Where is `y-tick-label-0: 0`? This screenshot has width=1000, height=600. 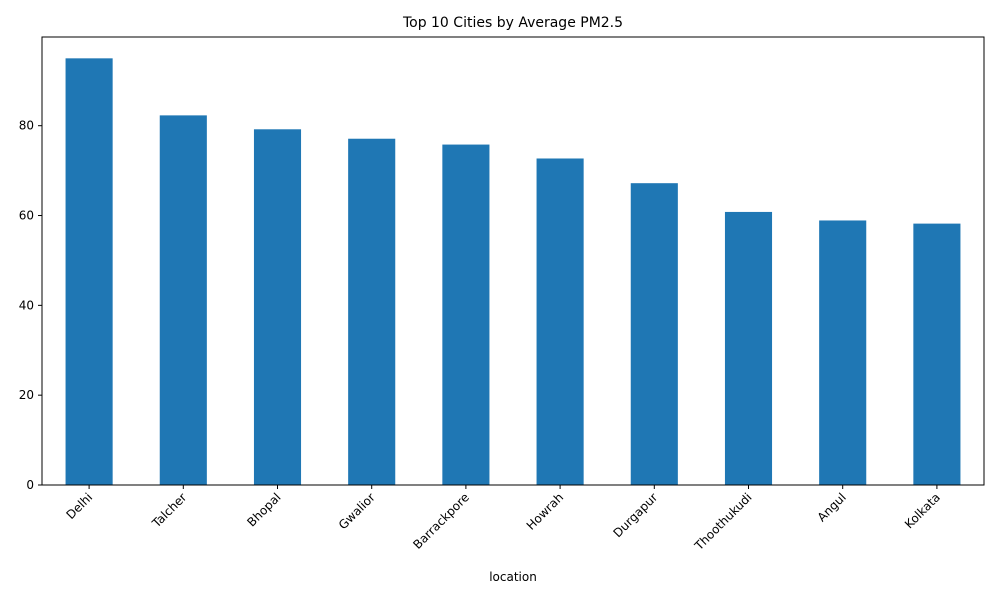
y-tick-label-0: 0 is located at coordinates (30, 485).